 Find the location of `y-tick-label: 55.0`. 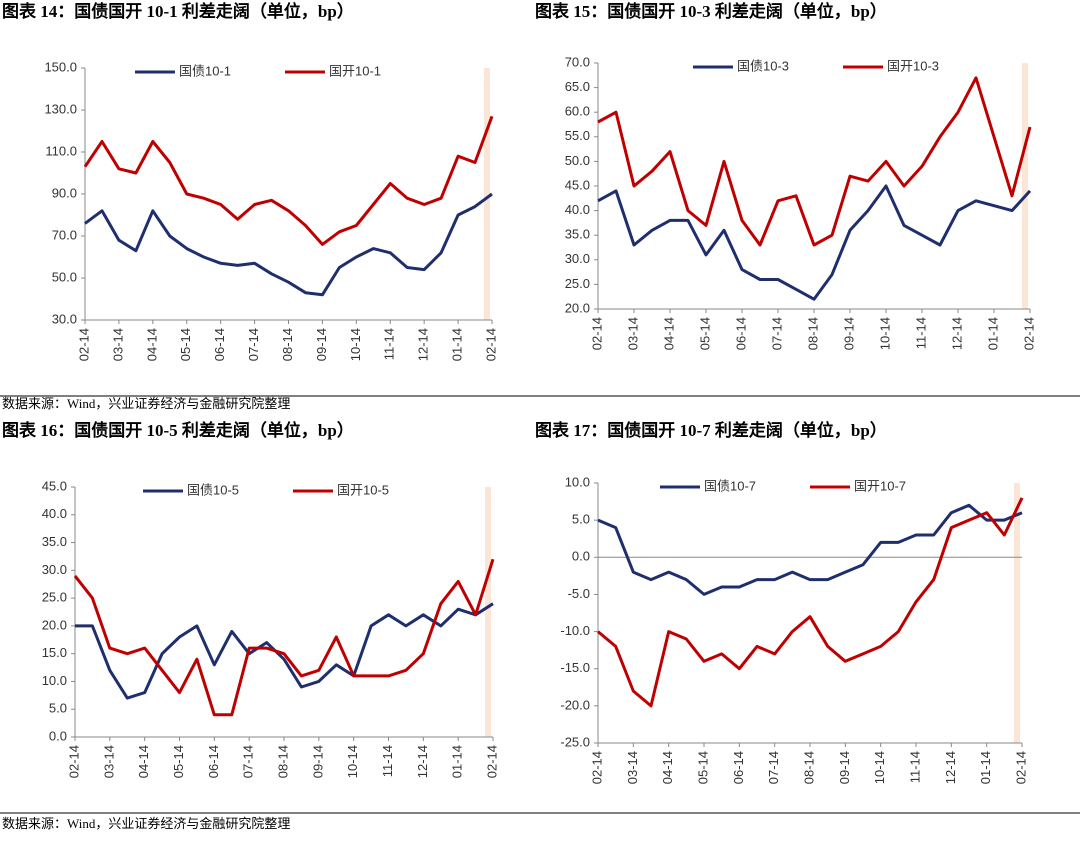

y-tick-label: 55.0 is located at coordinates (577, 135).